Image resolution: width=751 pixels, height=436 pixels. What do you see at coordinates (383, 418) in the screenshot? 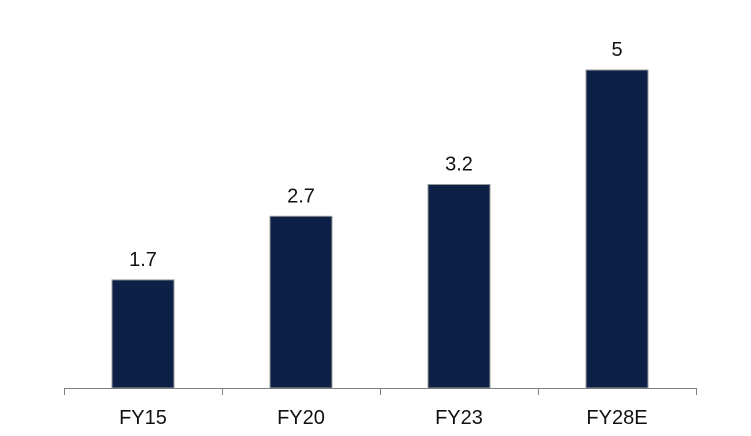
I see `x-axis-tick-labels-group: FY15 FY20 FY23 FY28E` at bounding box center [383, 418].